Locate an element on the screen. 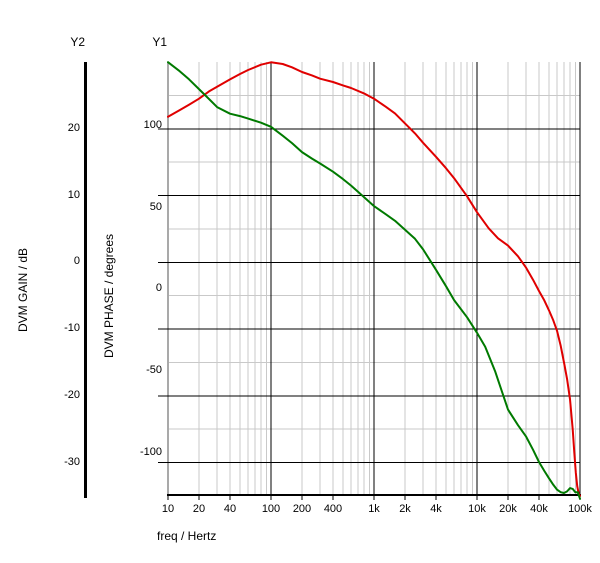 The height and width of the screenshot is (563, 600). x-tick-label: 40 is located at coordinates (230, 509).